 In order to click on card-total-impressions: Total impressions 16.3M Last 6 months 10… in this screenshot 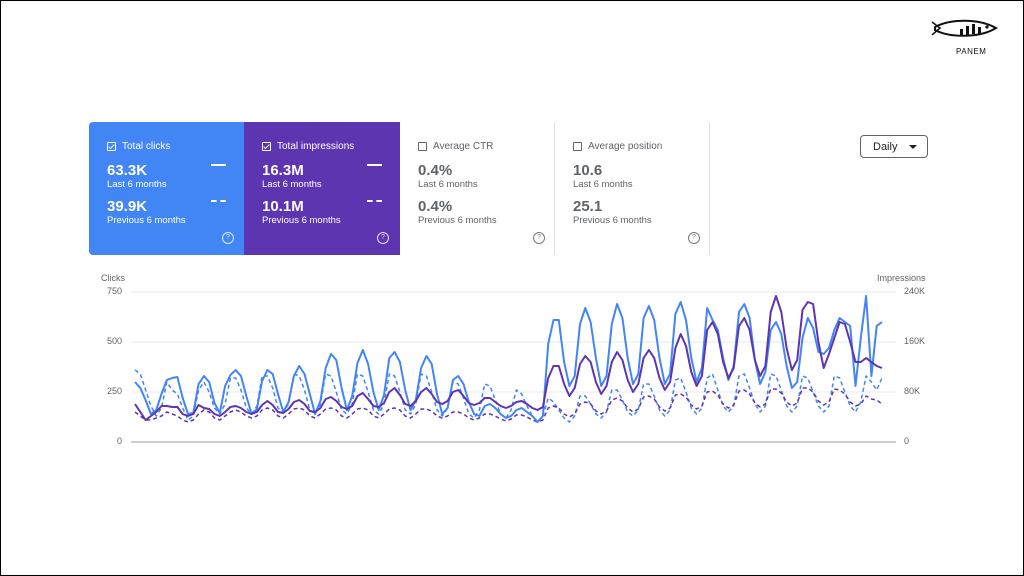, I will do `click(322, 188)`.